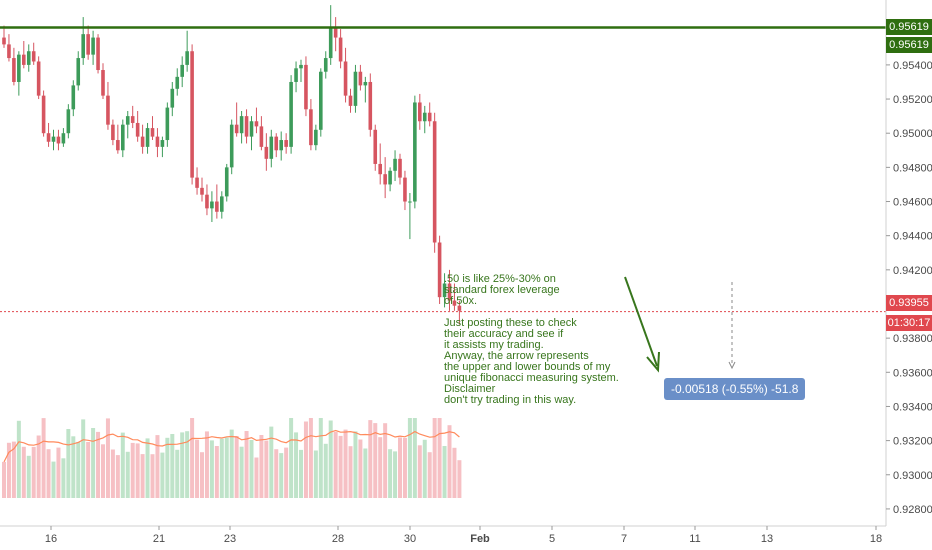 The image size is (932, 550). What do you see at coordinates (480, 539) in the screenshot?
I see `time-tick-label: Feb` at bounding box center [480, 539].